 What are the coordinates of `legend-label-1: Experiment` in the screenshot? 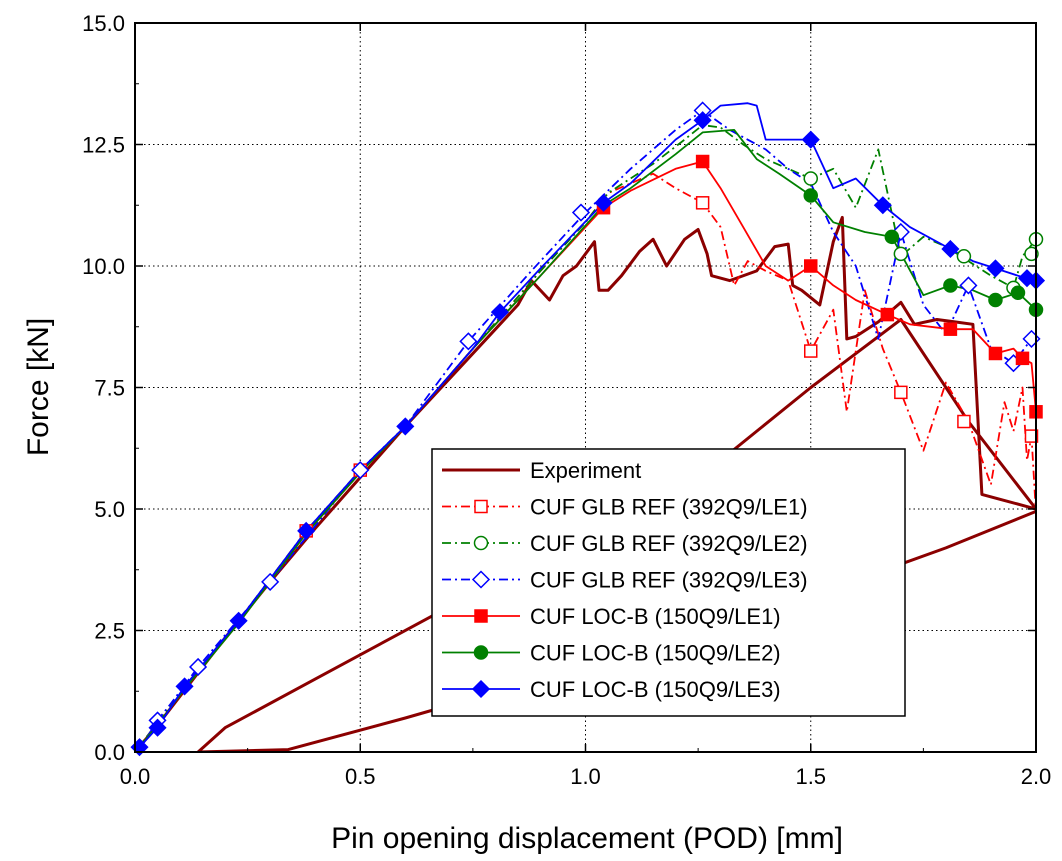 It's located at (585, 470).